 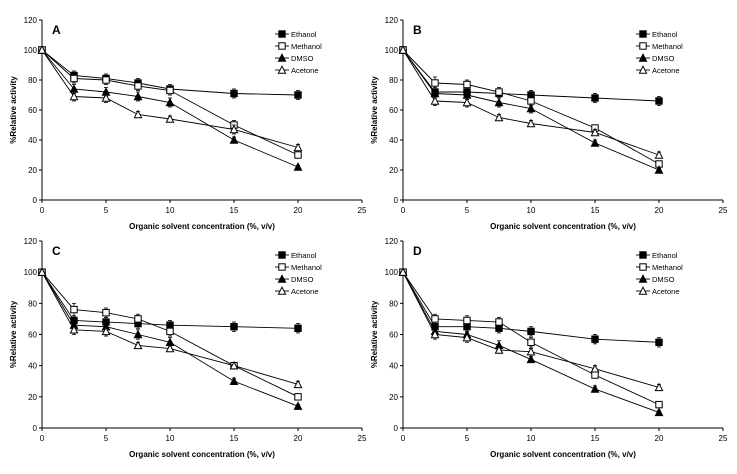 I want to click on legend-label: Acetone, so click(x=305, y=70).